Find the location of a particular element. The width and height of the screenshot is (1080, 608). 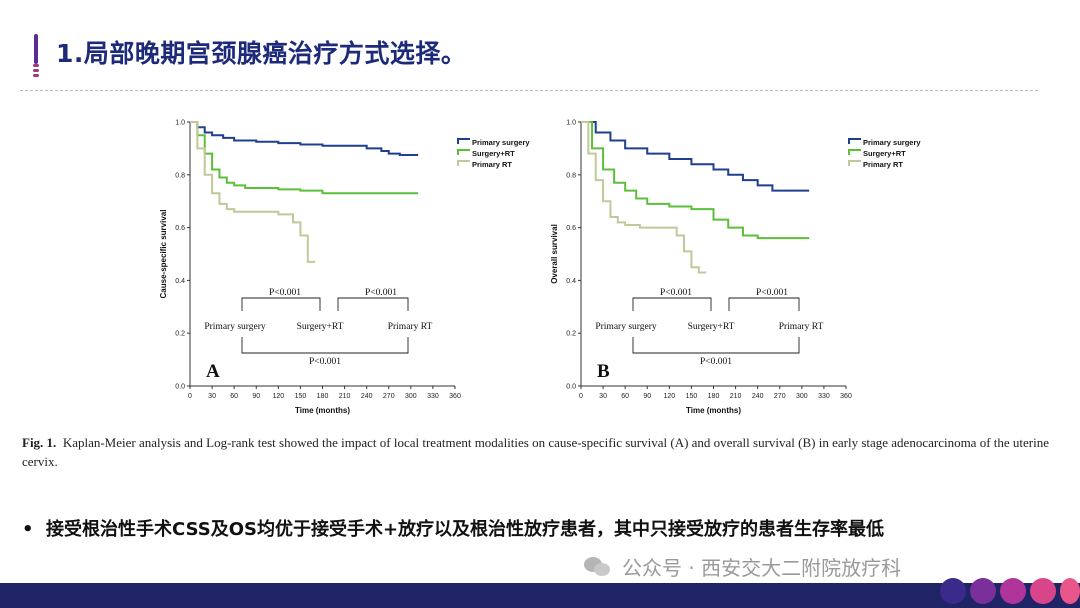

panel-b-group-label: Primary RT is located at coordinates (801, 327).